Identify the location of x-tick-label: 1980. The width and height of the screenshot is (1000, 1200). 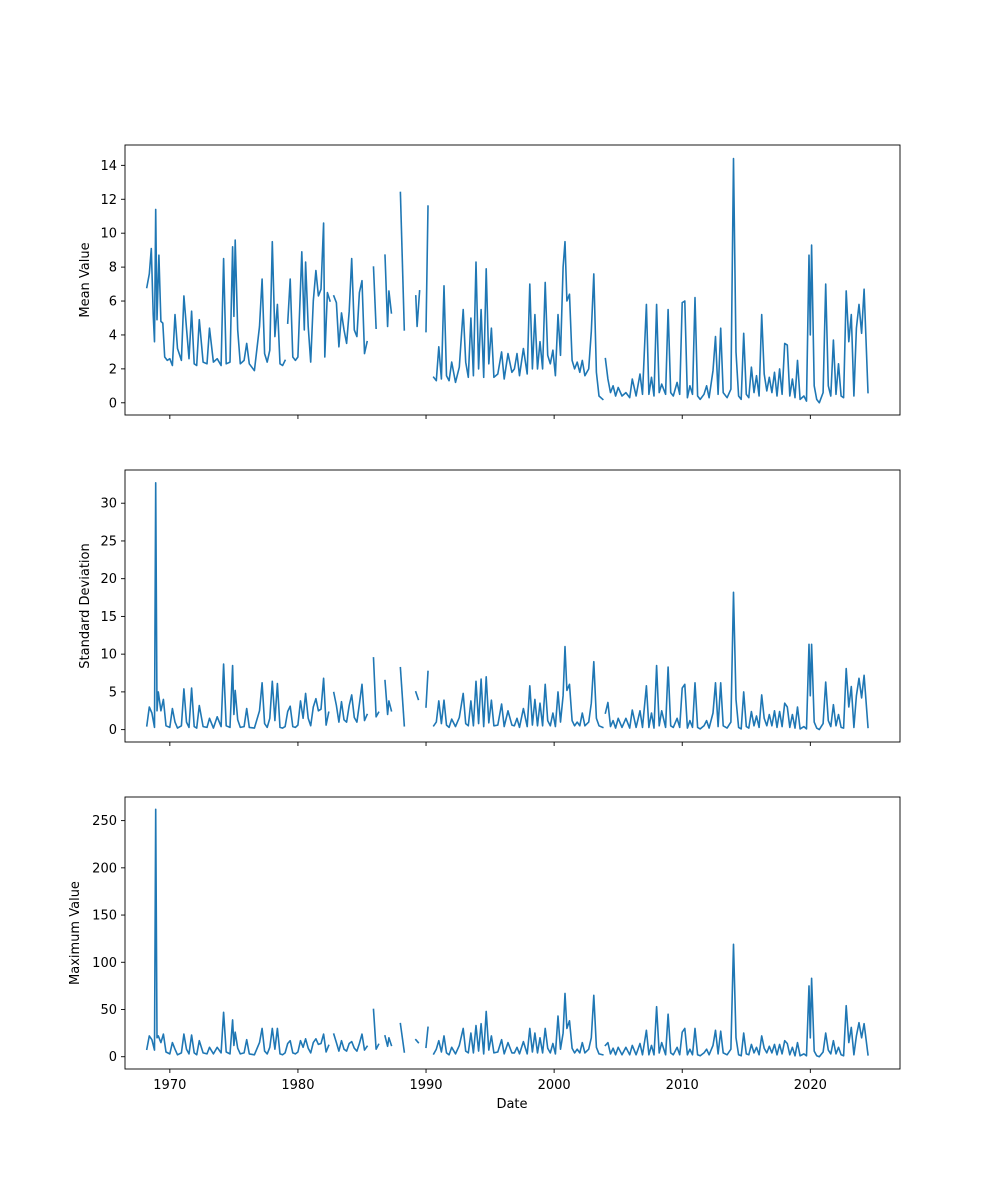
(297, 1085).